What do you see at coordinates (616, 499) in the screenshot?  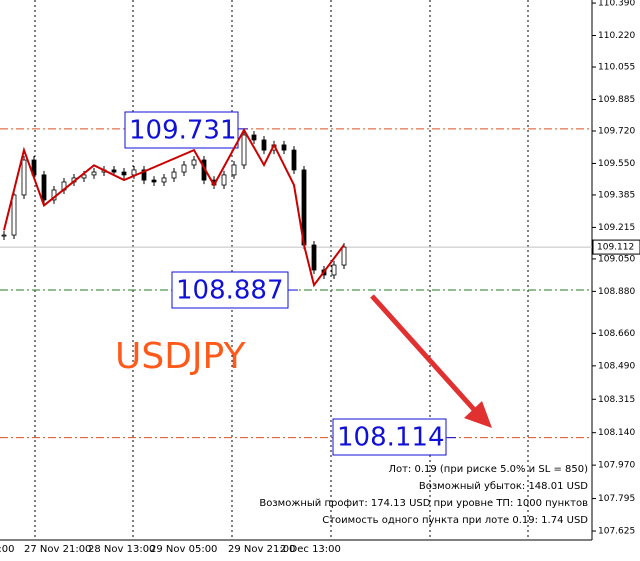 I see `y-tick-label: 107.795` at bounding box center [616, 499].